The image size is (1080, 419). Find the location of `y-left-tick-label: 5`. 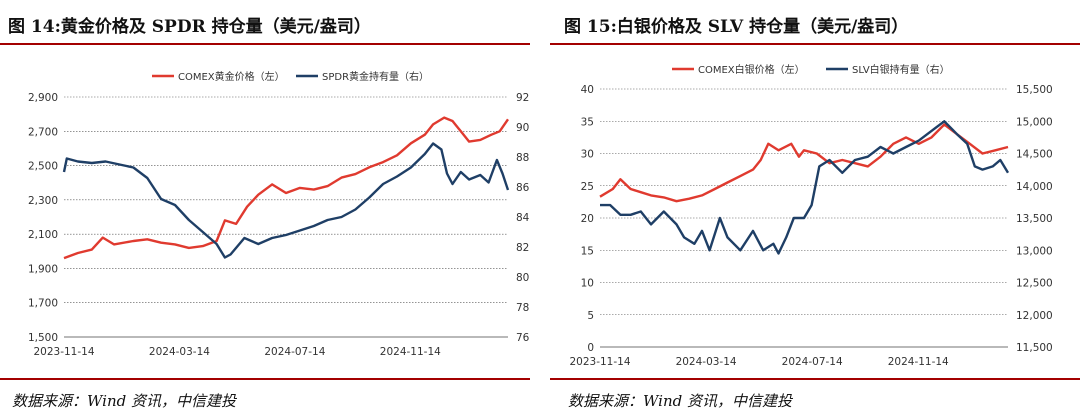

y-left-tick-label: 5 is located at coordinates (590, 316).